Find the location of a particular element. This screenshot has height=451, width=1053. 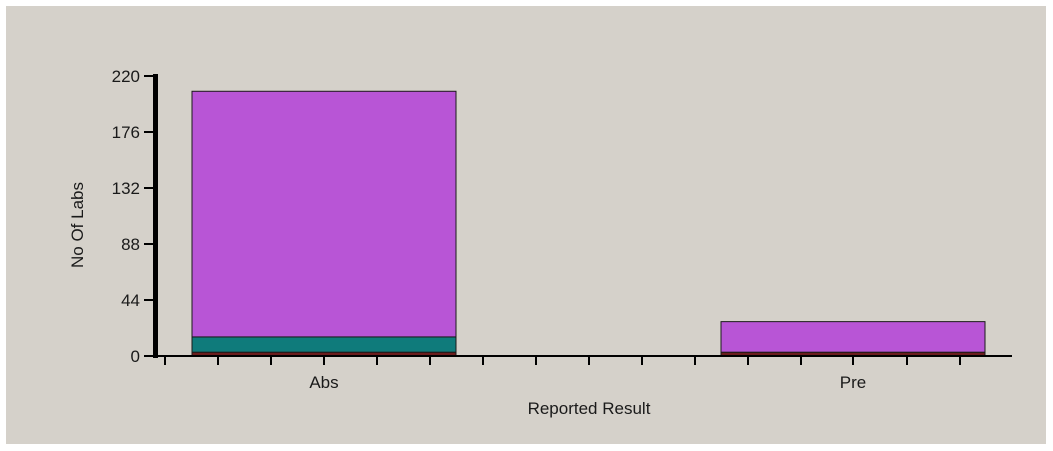

y-axis-line is located at coordinates (155, 216).